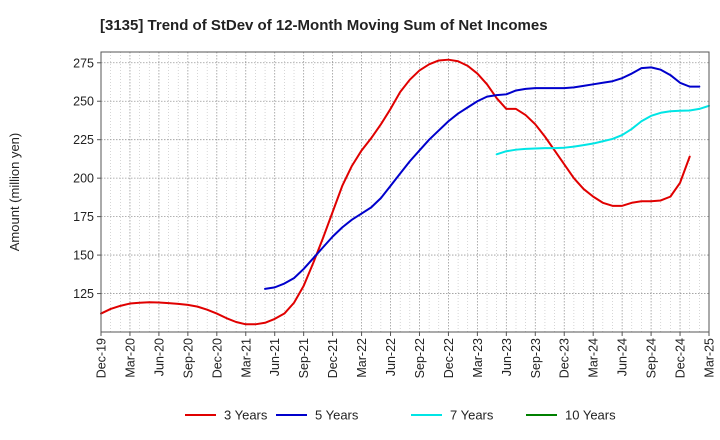 The width and height of the screenshot is (720, 440). What do you see at coordinates (507, 357) in the screenshot?
I see `x-tick-label: Jun-23` at bounding box center [507, 357].